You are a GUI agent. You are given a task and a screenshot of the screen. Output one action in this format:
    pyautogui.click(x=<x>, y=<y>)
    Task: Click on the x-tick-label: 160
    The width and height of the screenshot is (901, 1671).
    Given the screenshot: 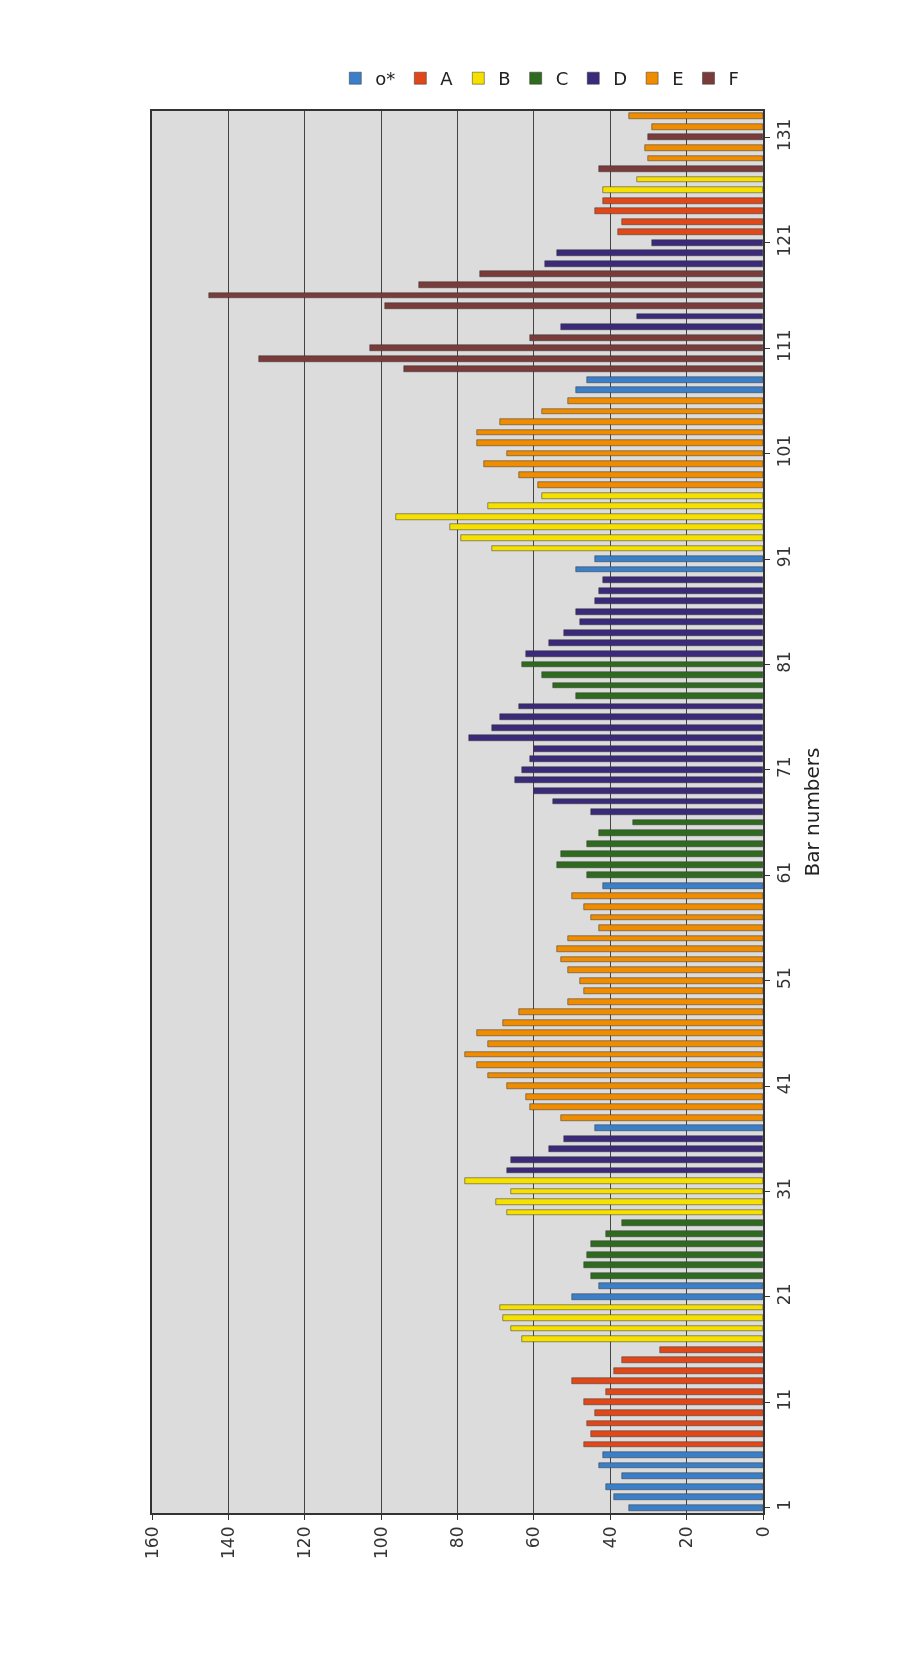 What is the action you would take?
    pyautogui.click(x=151, y=1542)
    